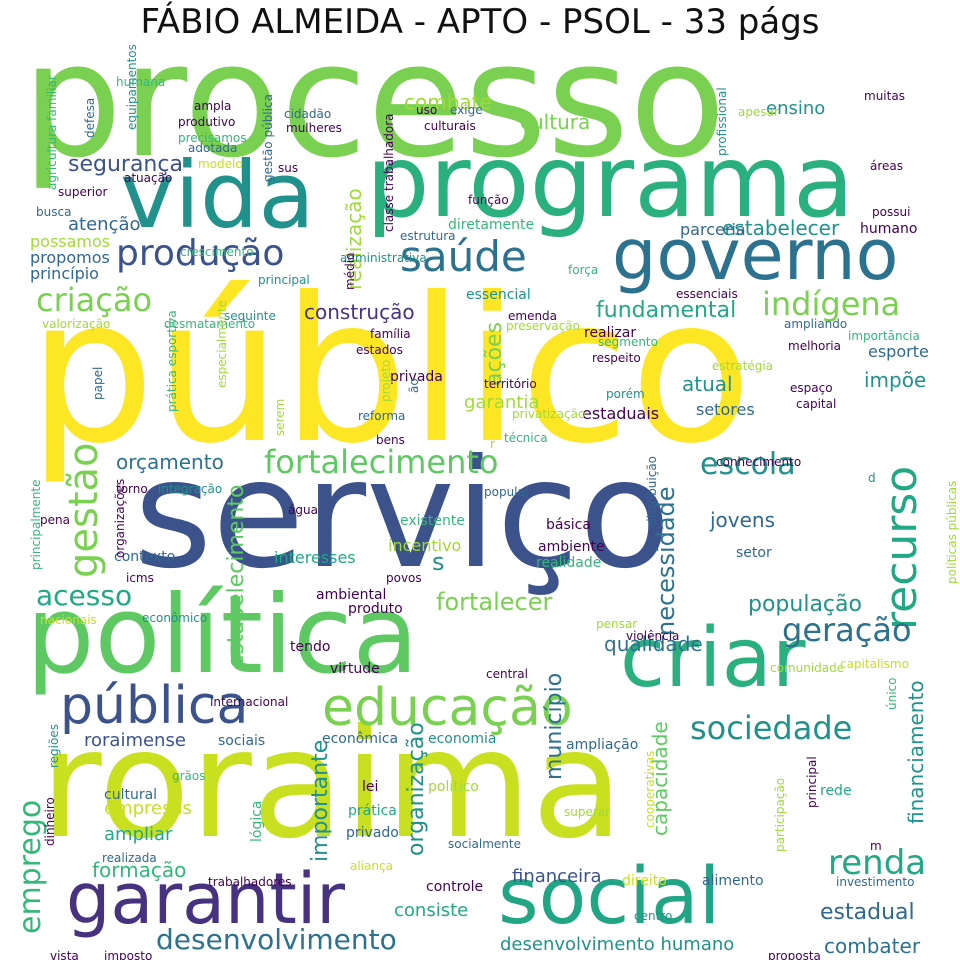 Image resolution: width=960 pixels, height=960 pixels. Describe the element at coordinates (952, 532) in the screenshot. I see `word-162: políticas públicas` at that location.